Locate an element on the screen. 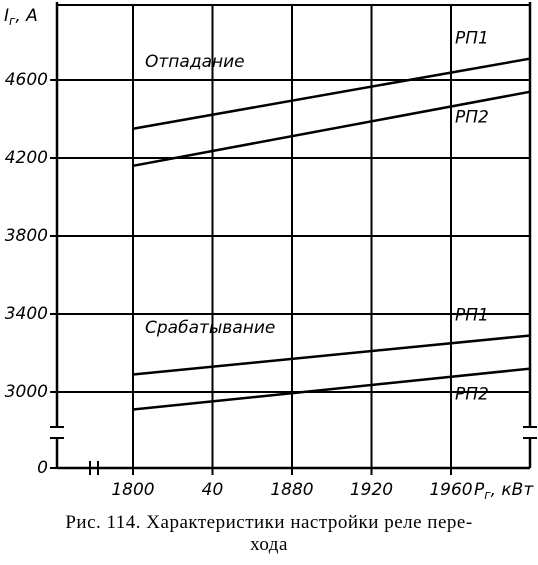  x-axis-label: Pг, кВт is located at coordinates (504, 491).